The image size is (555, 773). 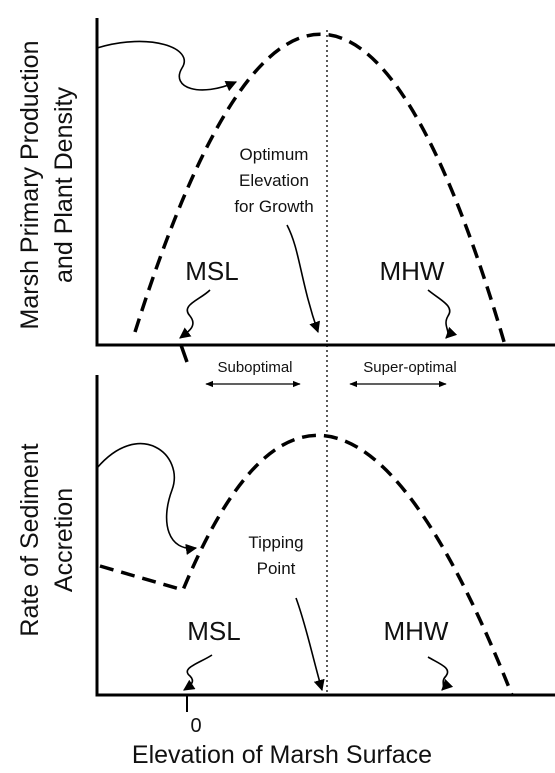 I want to click on y-label-line: Marsh Primary Production, so click(x=30, y=185).